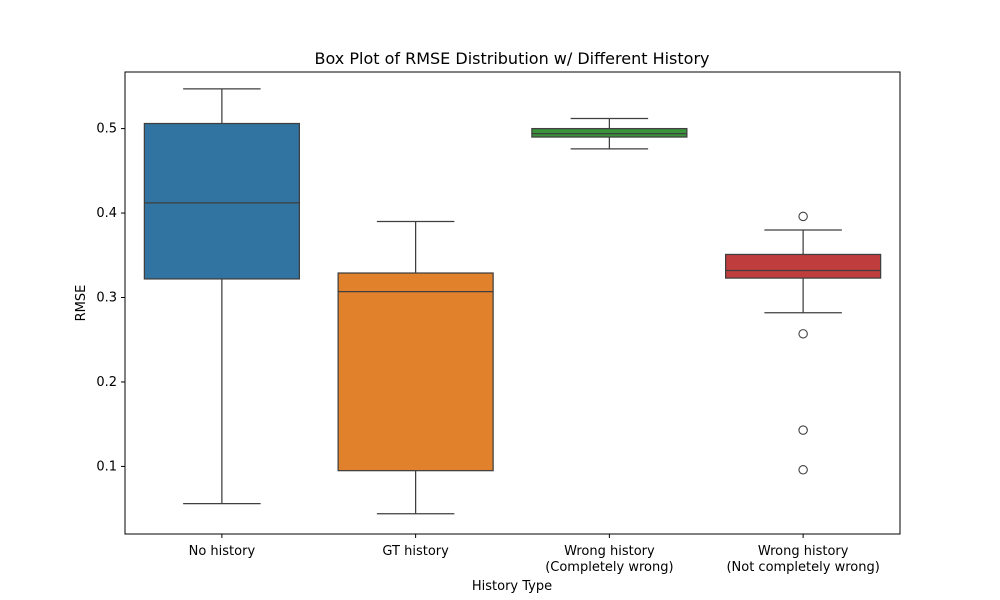 Image resolution: width=1000 pixels, height=600 pixels. Describe the element at coordinates (81, 303) in the screenshot. I see `y-axis-label: RMSE` at that location.